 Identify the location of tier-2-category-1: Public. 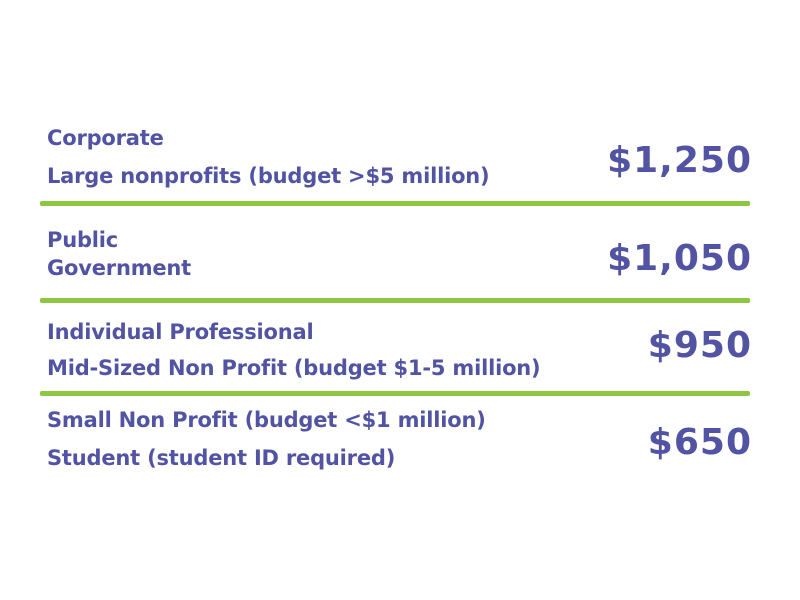
(83, 240).